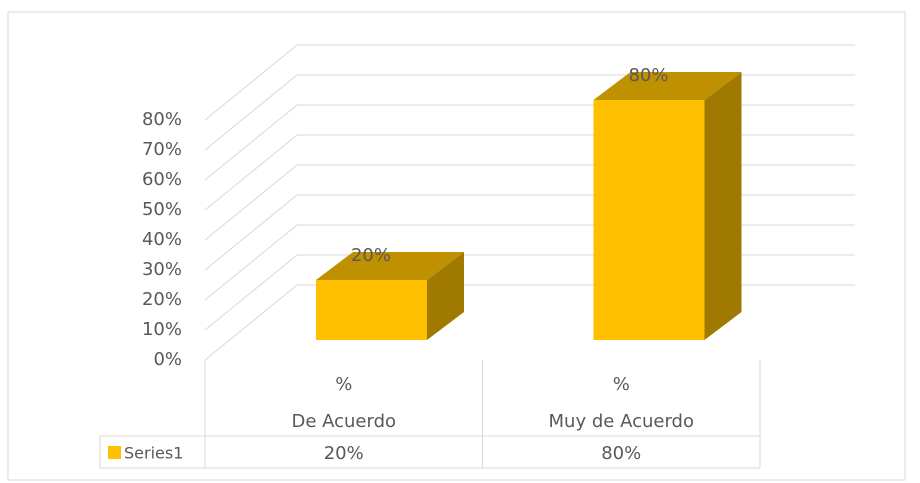 The height and width of the screenshot is (483, 920). Describe the element at coordinates (344, 453) in the screenshot. I see `table-value: 20%` at that location.